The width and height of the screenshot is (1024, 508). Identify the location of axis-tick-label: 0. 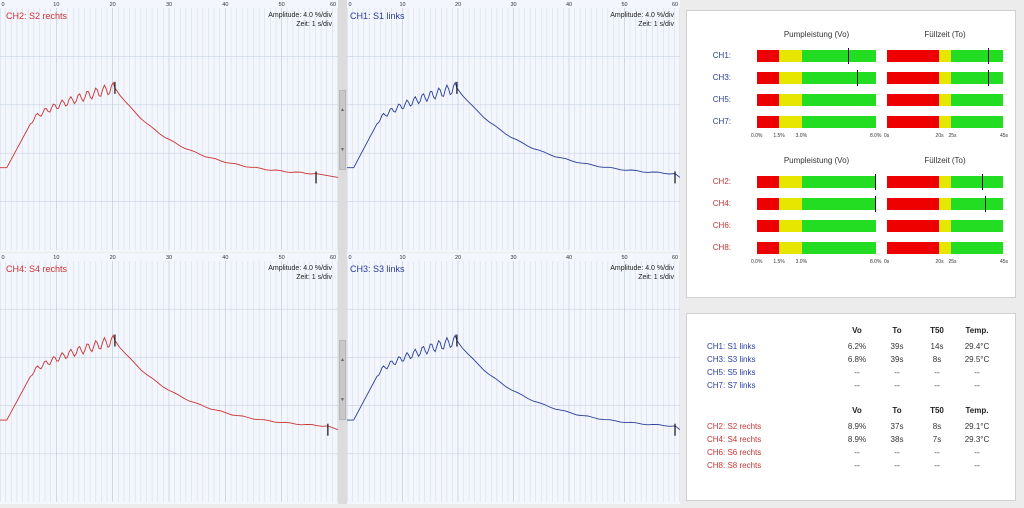
(349, 5).